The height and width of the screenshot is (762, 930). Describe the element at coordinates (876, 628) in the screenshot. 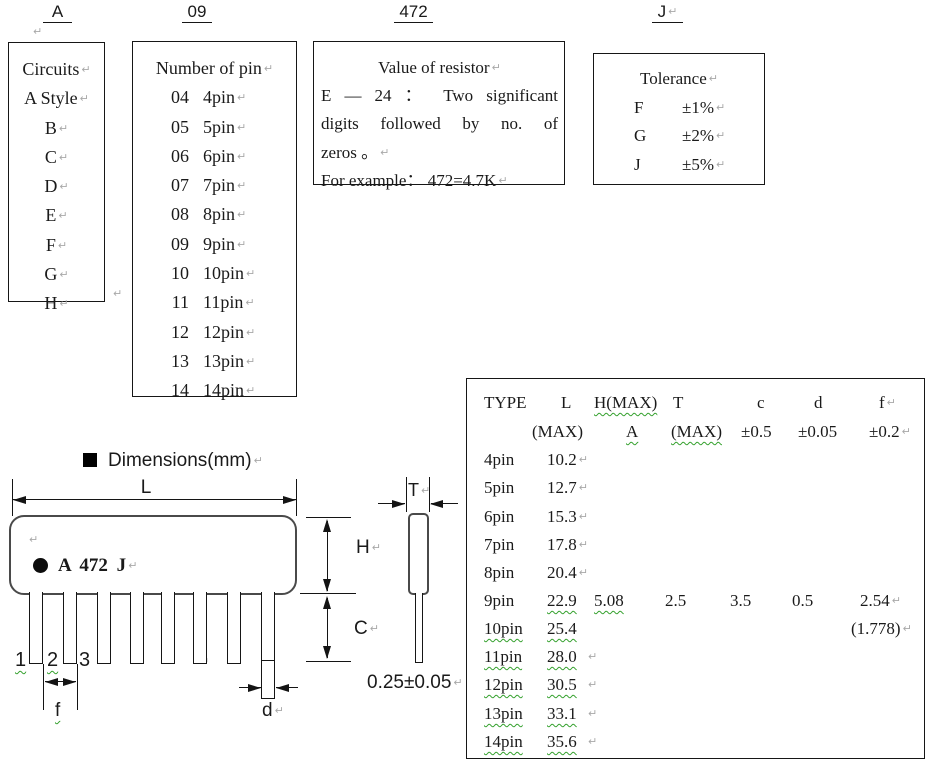

I see `cell-f-text: (1.778)` at that location.